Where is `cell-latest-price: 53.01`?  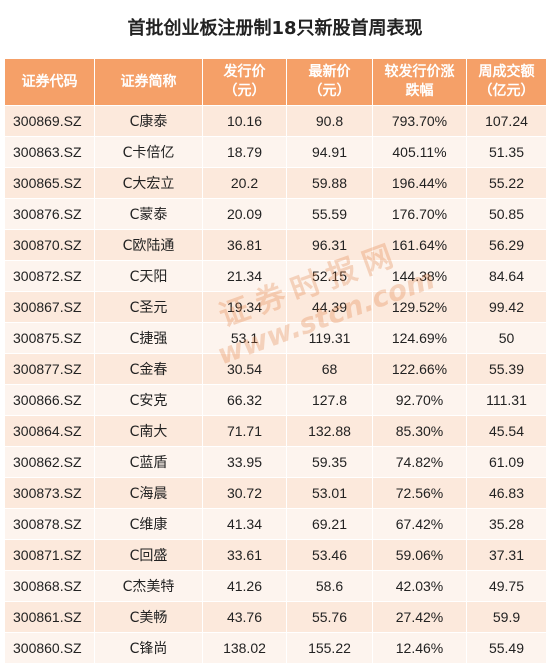
cell-latest-price: 53.01 is located at coordinates (329, 493).